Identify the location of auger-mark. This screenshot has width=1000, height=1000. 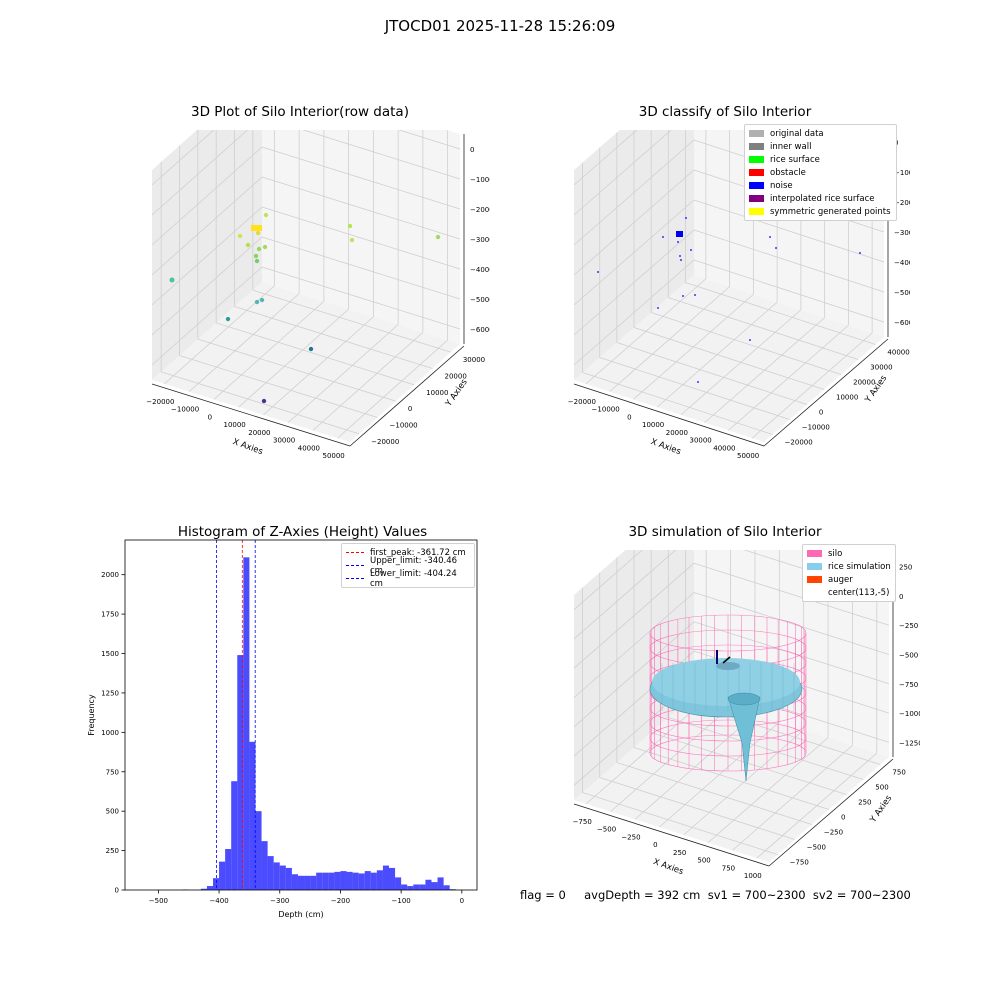
(726, 660).